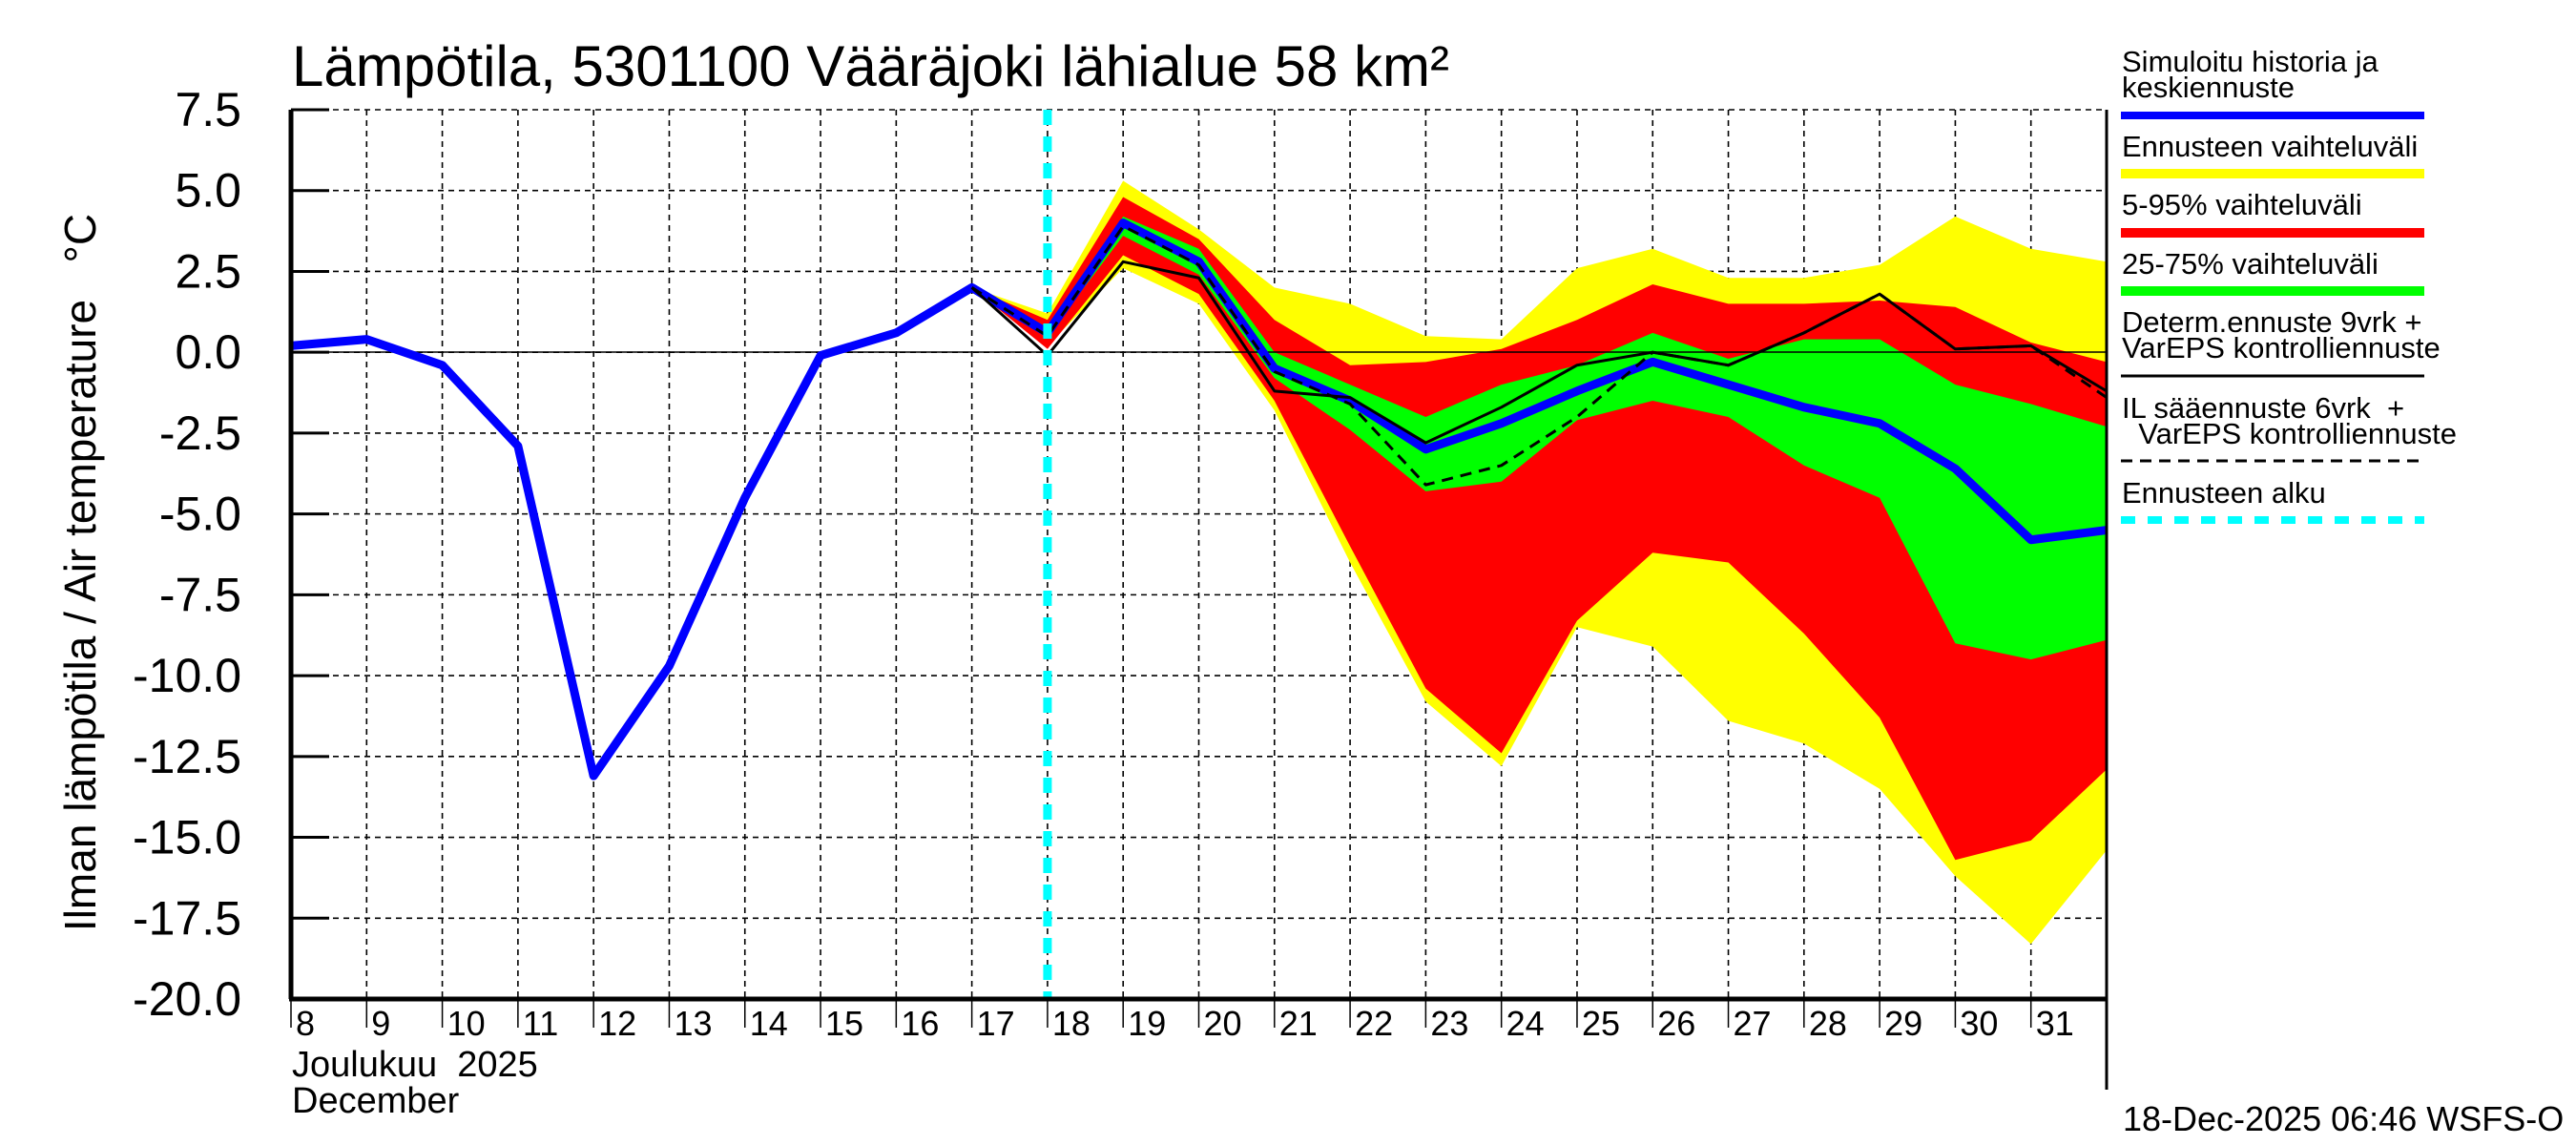 The image size is (2576, 1145). Describe the element at coordinates (208, 352) in the screenshot. I see `y-tick-label: 0.0` at that location.